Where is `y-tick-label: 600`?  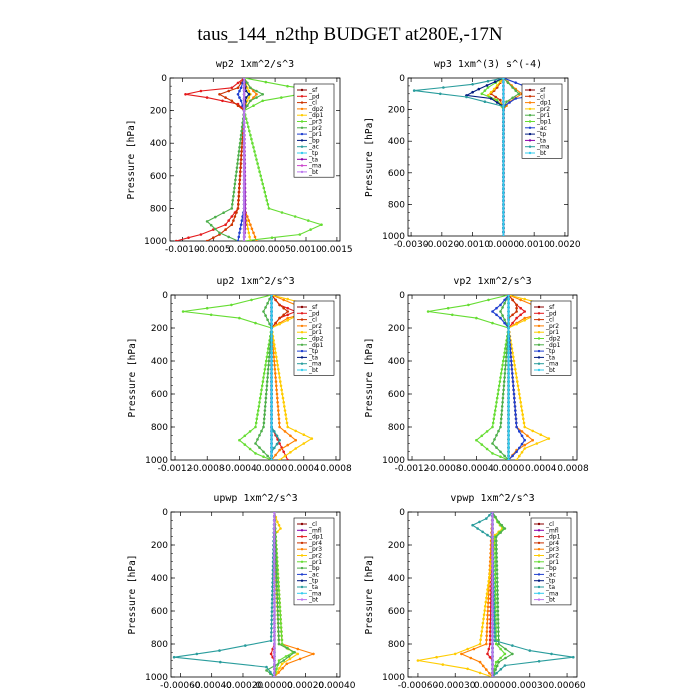 y-tick-label: 600 is located at coordinates (396, 612).